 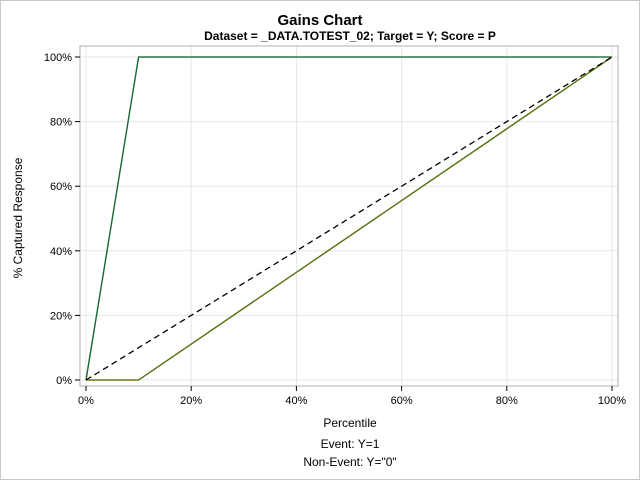 What do you see at coordinates (612, 401) in the screenshot?
I see `x-tick-label: 100%` at bounding box center [612, 401].